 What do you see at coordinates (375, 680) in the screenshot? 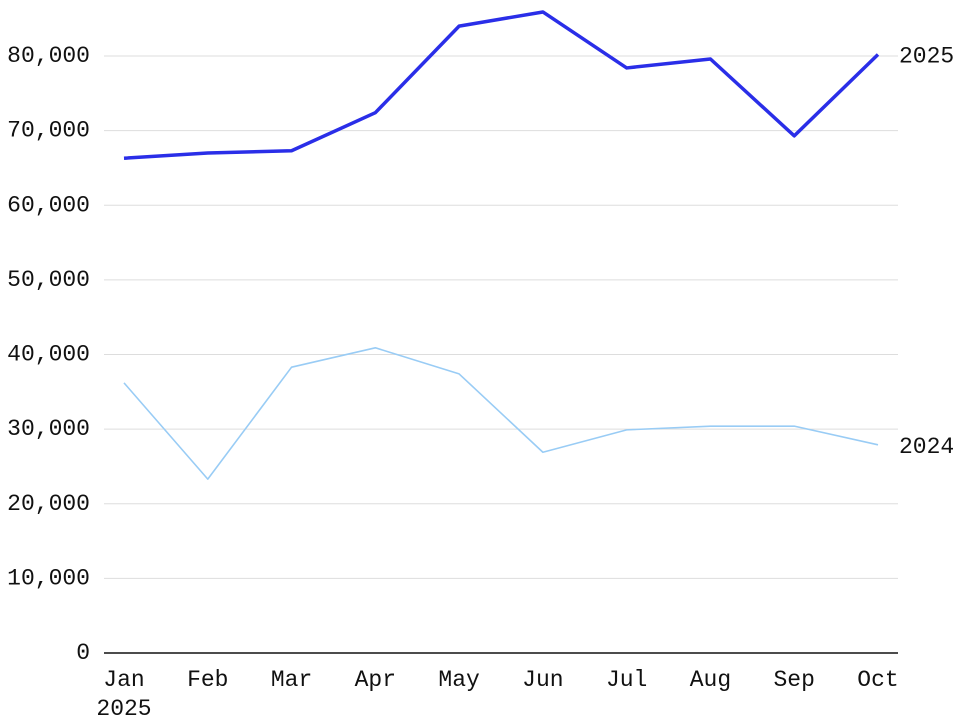
I see `x-tick-label: Apr` at bounding box center [375, 680].